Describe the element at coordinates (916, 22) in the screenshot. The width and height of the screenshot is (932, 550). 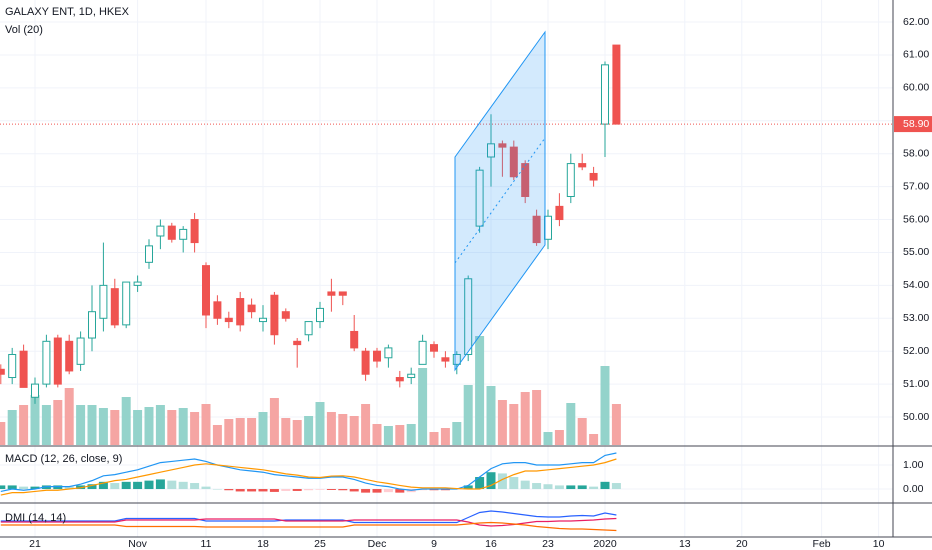
I see `y-tick-label: 62.00` at that location.